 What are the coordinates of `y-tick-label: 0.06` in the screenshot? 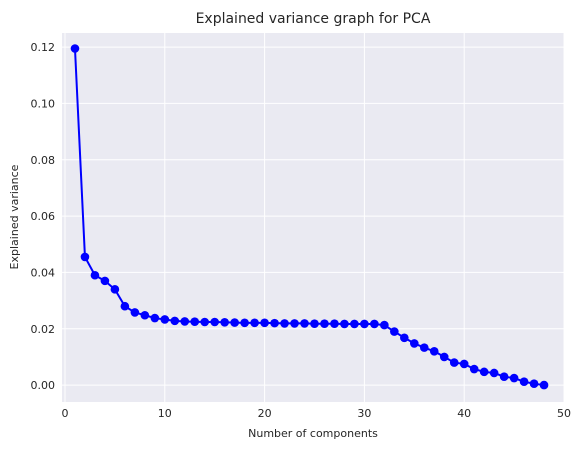 It's located at (43, 216).